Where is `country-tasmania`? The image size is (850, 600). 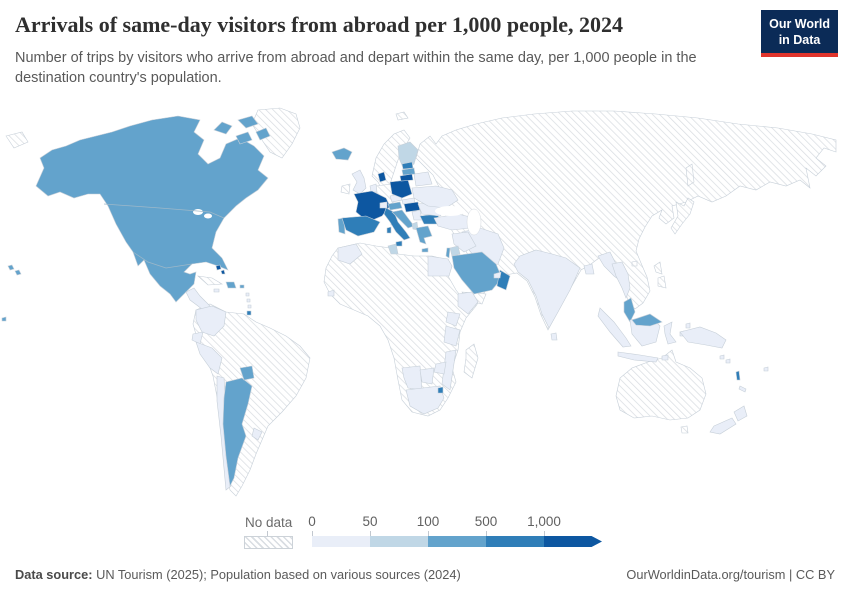
country-tasmania is located at coordinates (684, 429).